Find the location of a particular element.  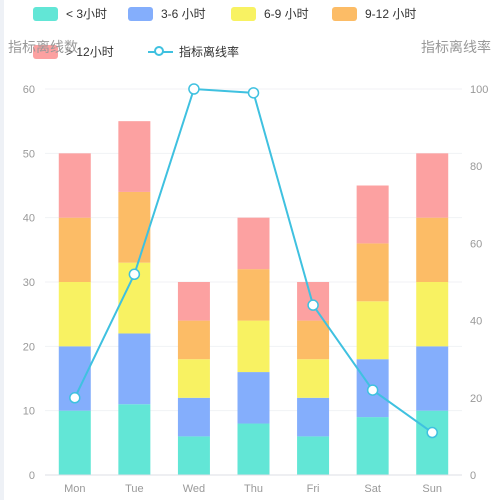

legend-item-9-12: 9-12 小时 is located at coordinates (374, 13).